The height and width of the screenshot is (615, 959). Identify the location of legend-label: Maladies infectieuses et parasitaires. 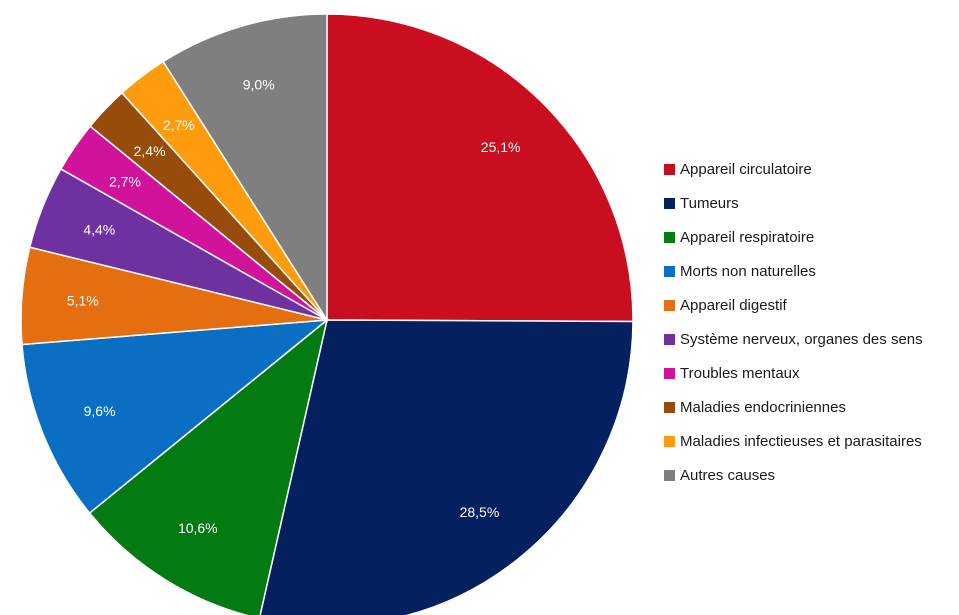
(801, 441).